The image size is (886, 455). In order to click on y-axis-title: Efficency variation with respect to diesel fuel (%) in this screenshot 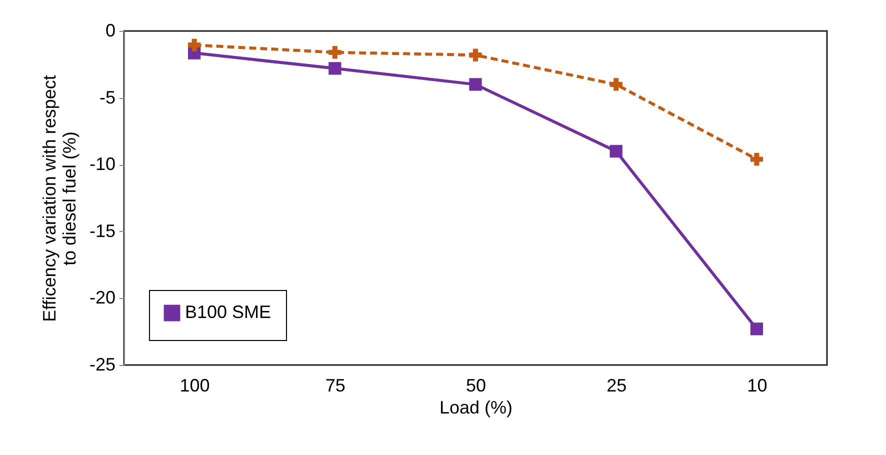, I will do `click(59, 198)`.